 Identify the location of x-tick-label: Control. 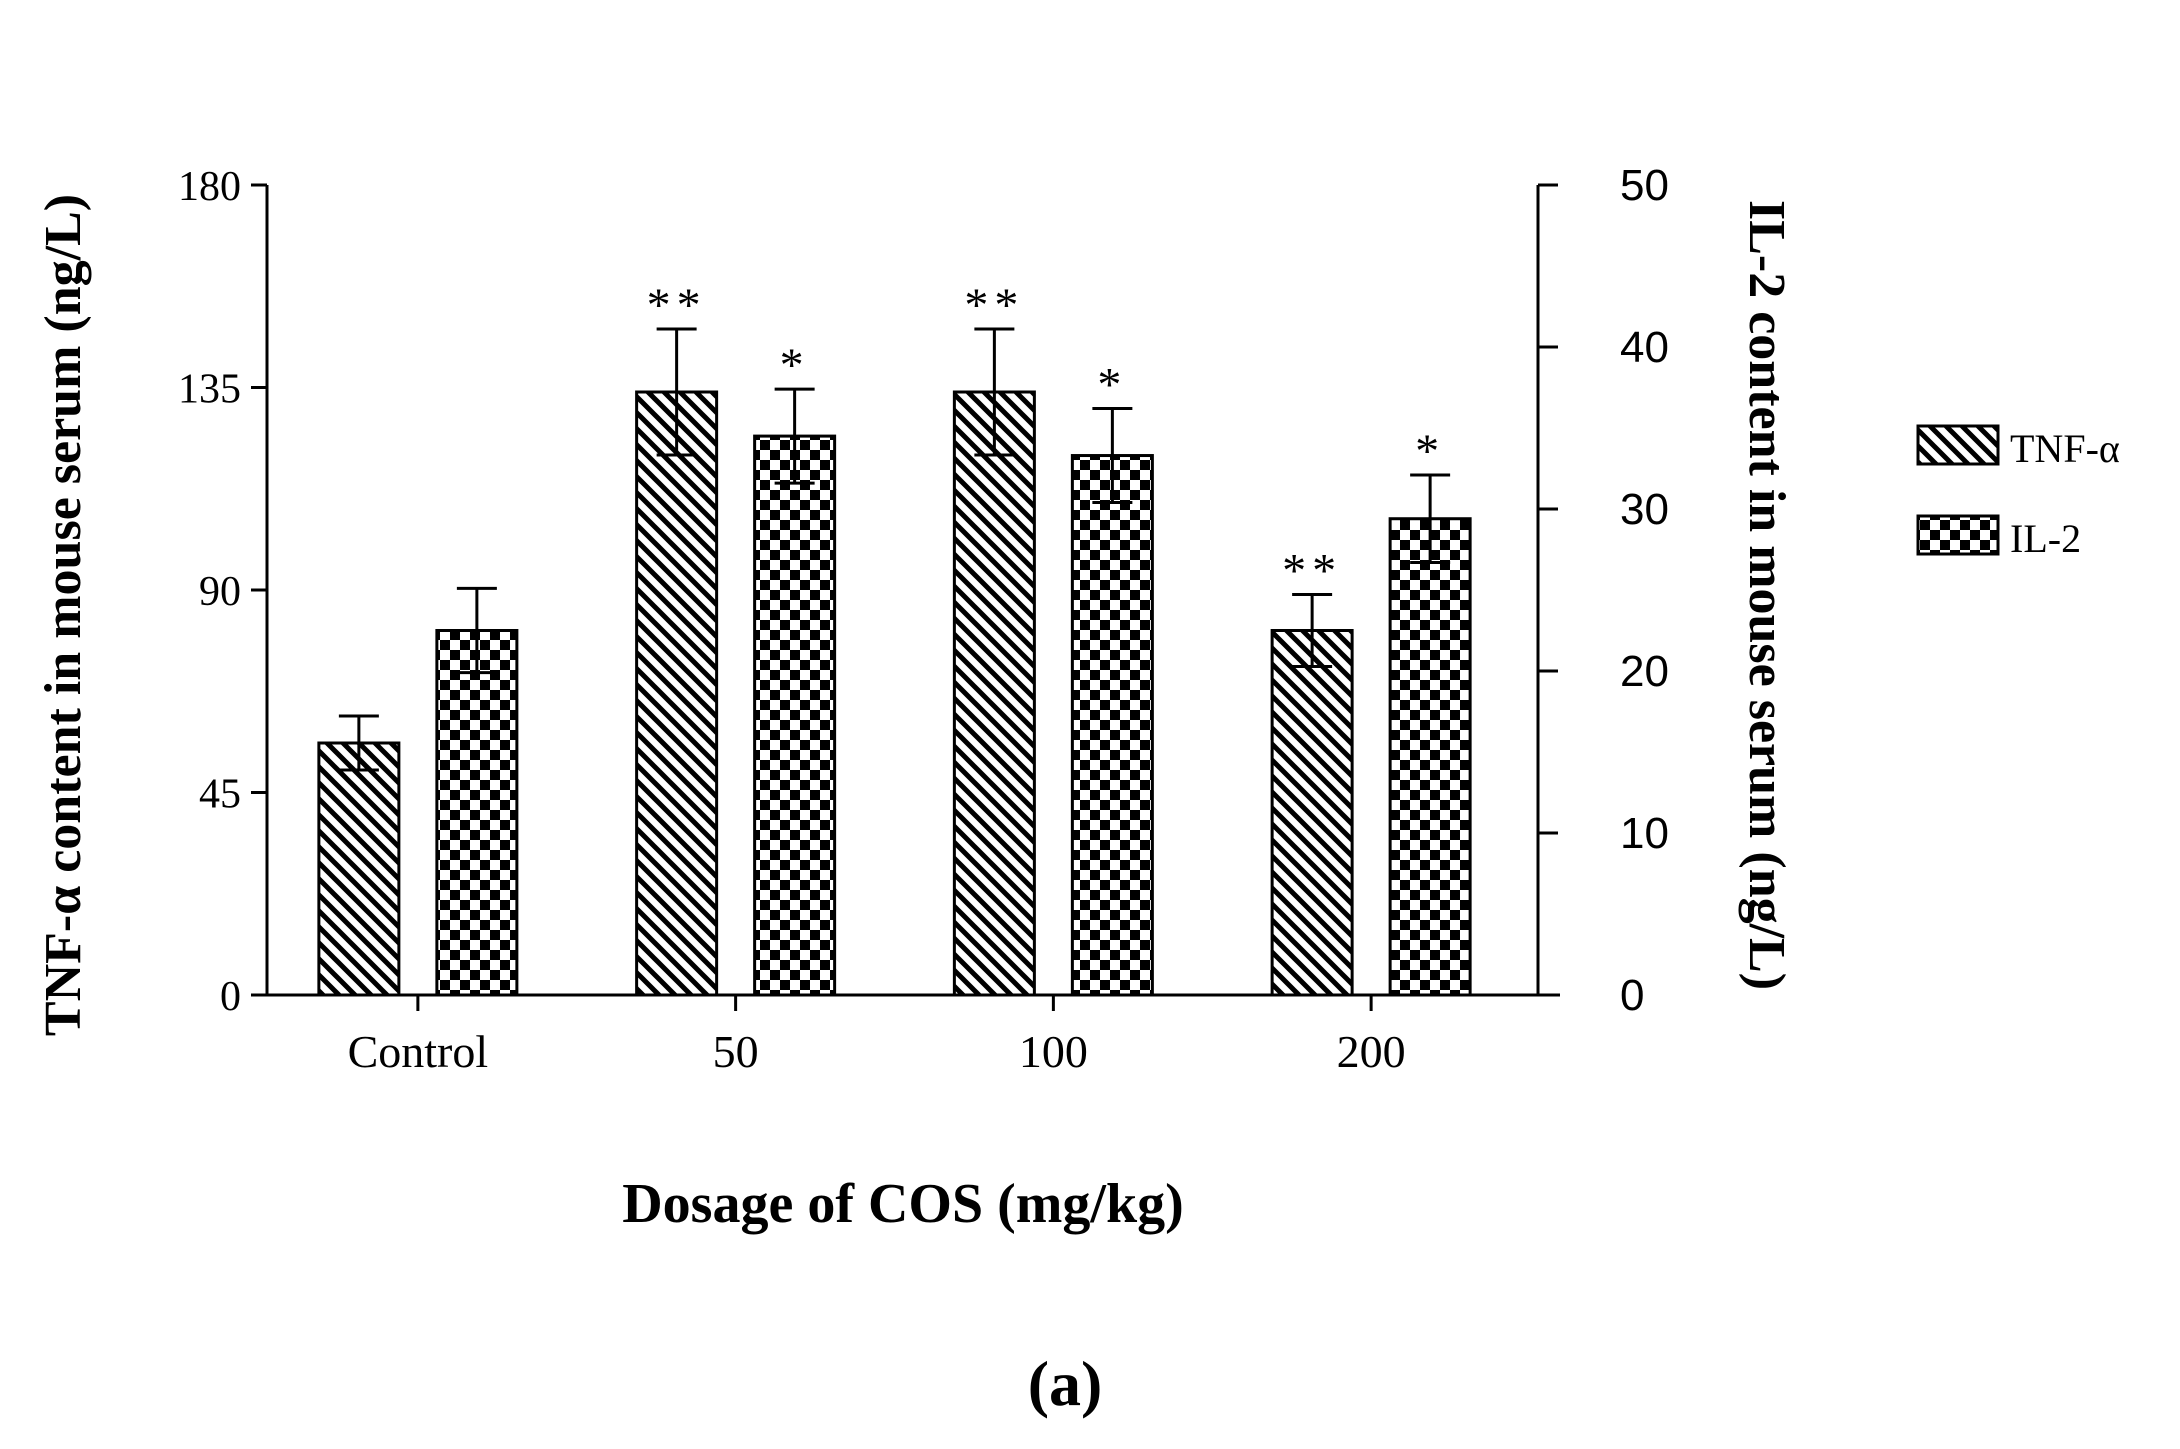
(418, 1051).